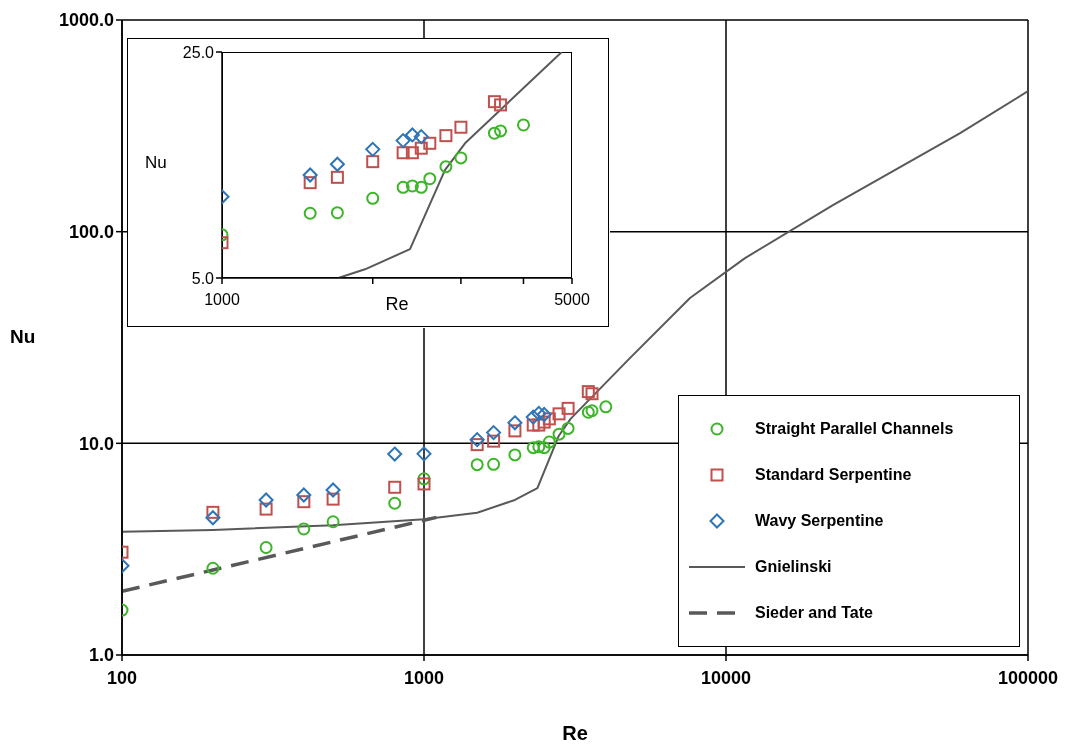  I want to click on y-tick-label: 25.0, so click(198, 52).